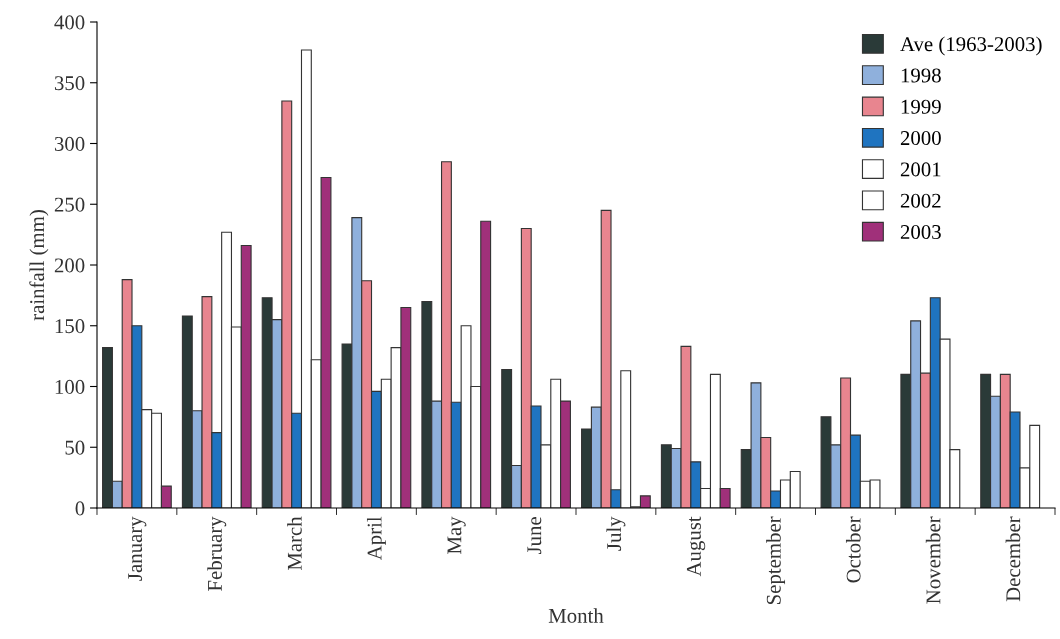  I want to click on y-tick-label: 150, so click(70, 326).